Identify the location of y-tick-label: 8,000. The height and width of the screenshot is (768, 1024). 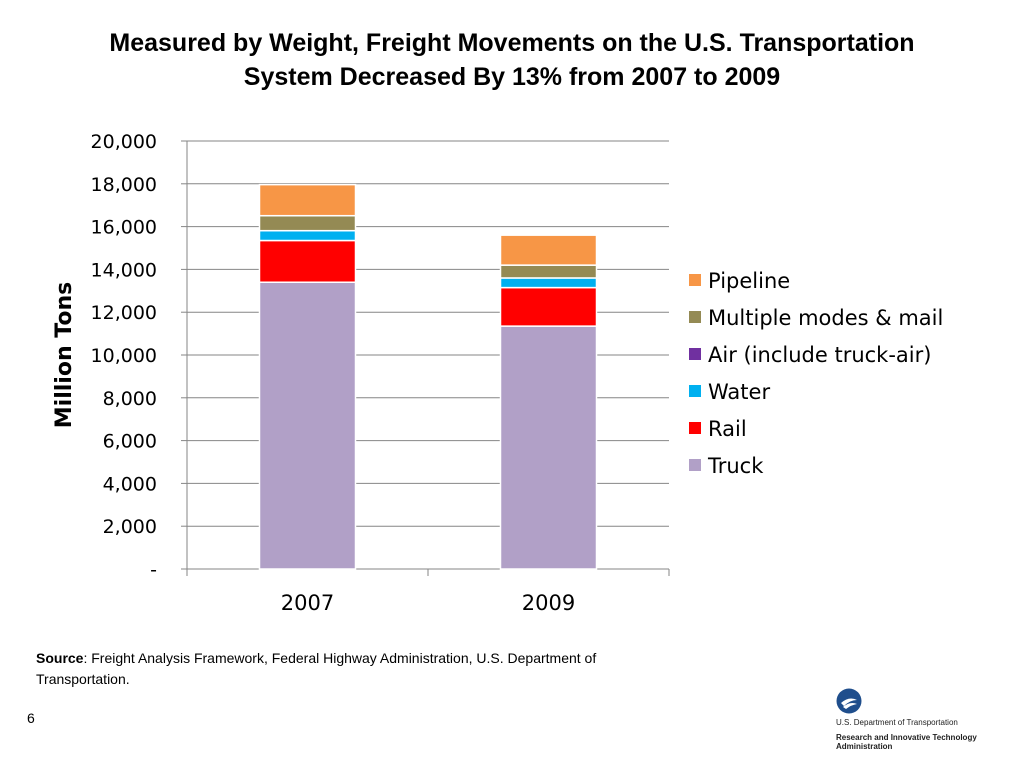
(130, 399).